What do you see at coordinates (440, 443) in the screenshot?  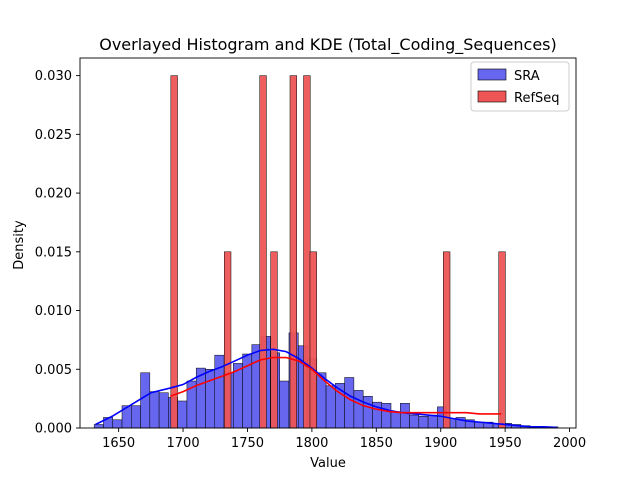 I see `x-tick-label: 1900` at bounding box center [440, 443].